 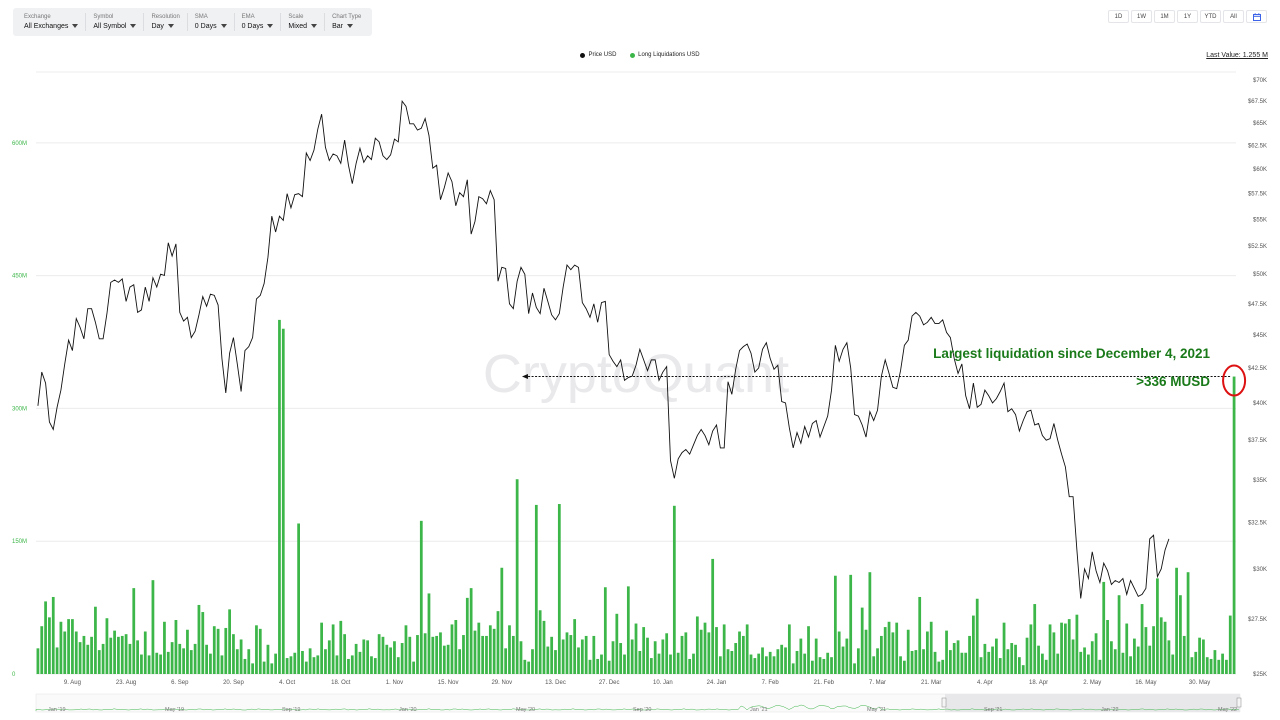 I want to click on navigator-left-handle, so click(x=944, y=702).